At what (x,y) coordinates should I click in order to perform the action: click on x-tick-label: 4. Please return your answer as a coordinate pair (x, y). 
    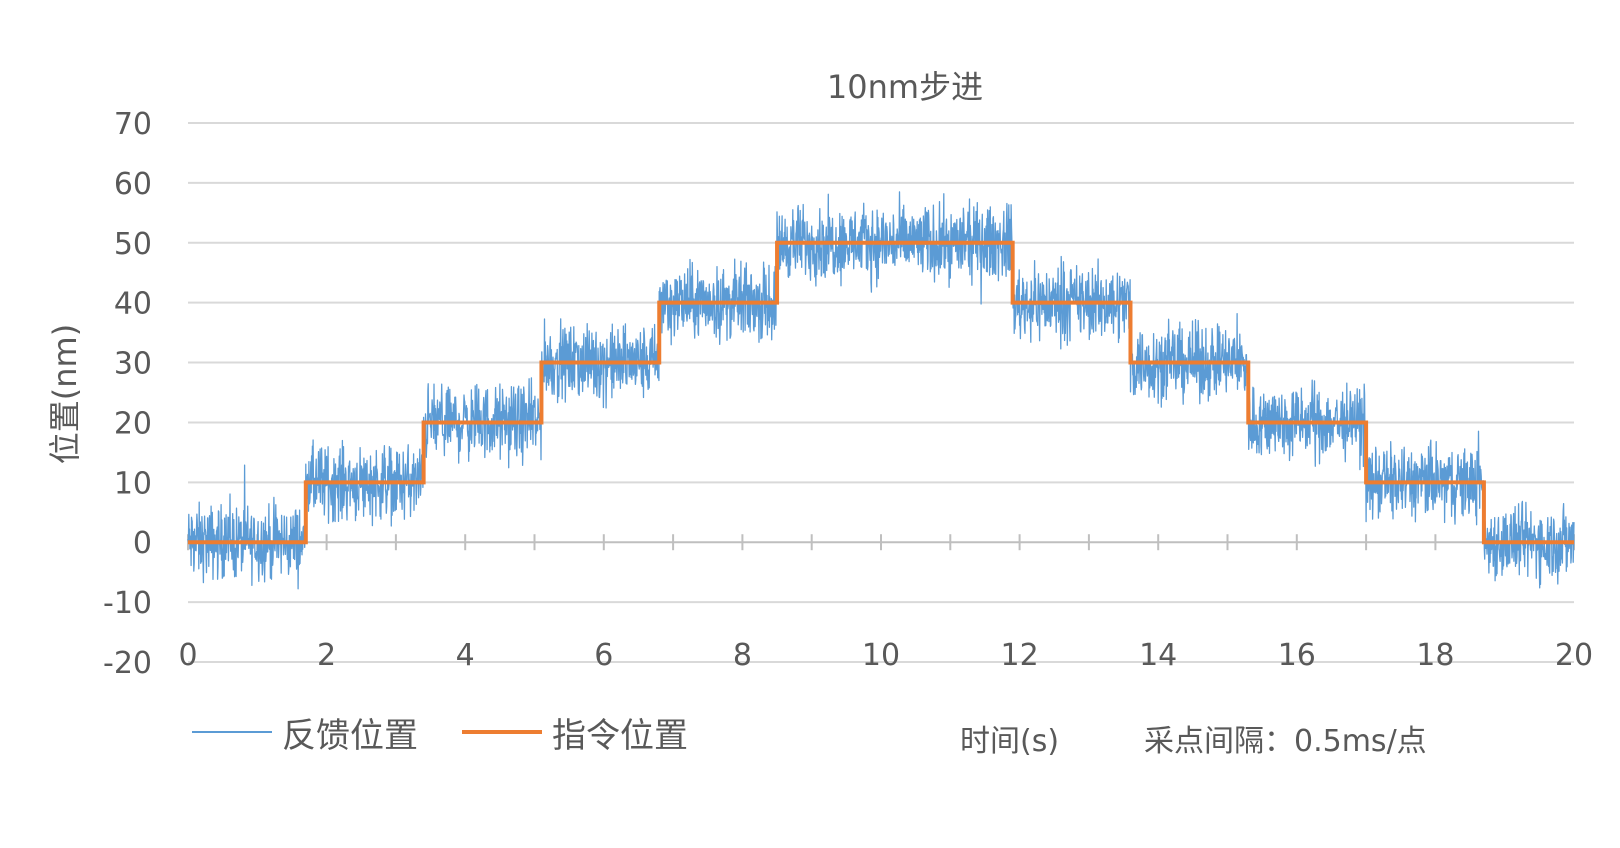
    Looking at the image, I should click on (465, 655).